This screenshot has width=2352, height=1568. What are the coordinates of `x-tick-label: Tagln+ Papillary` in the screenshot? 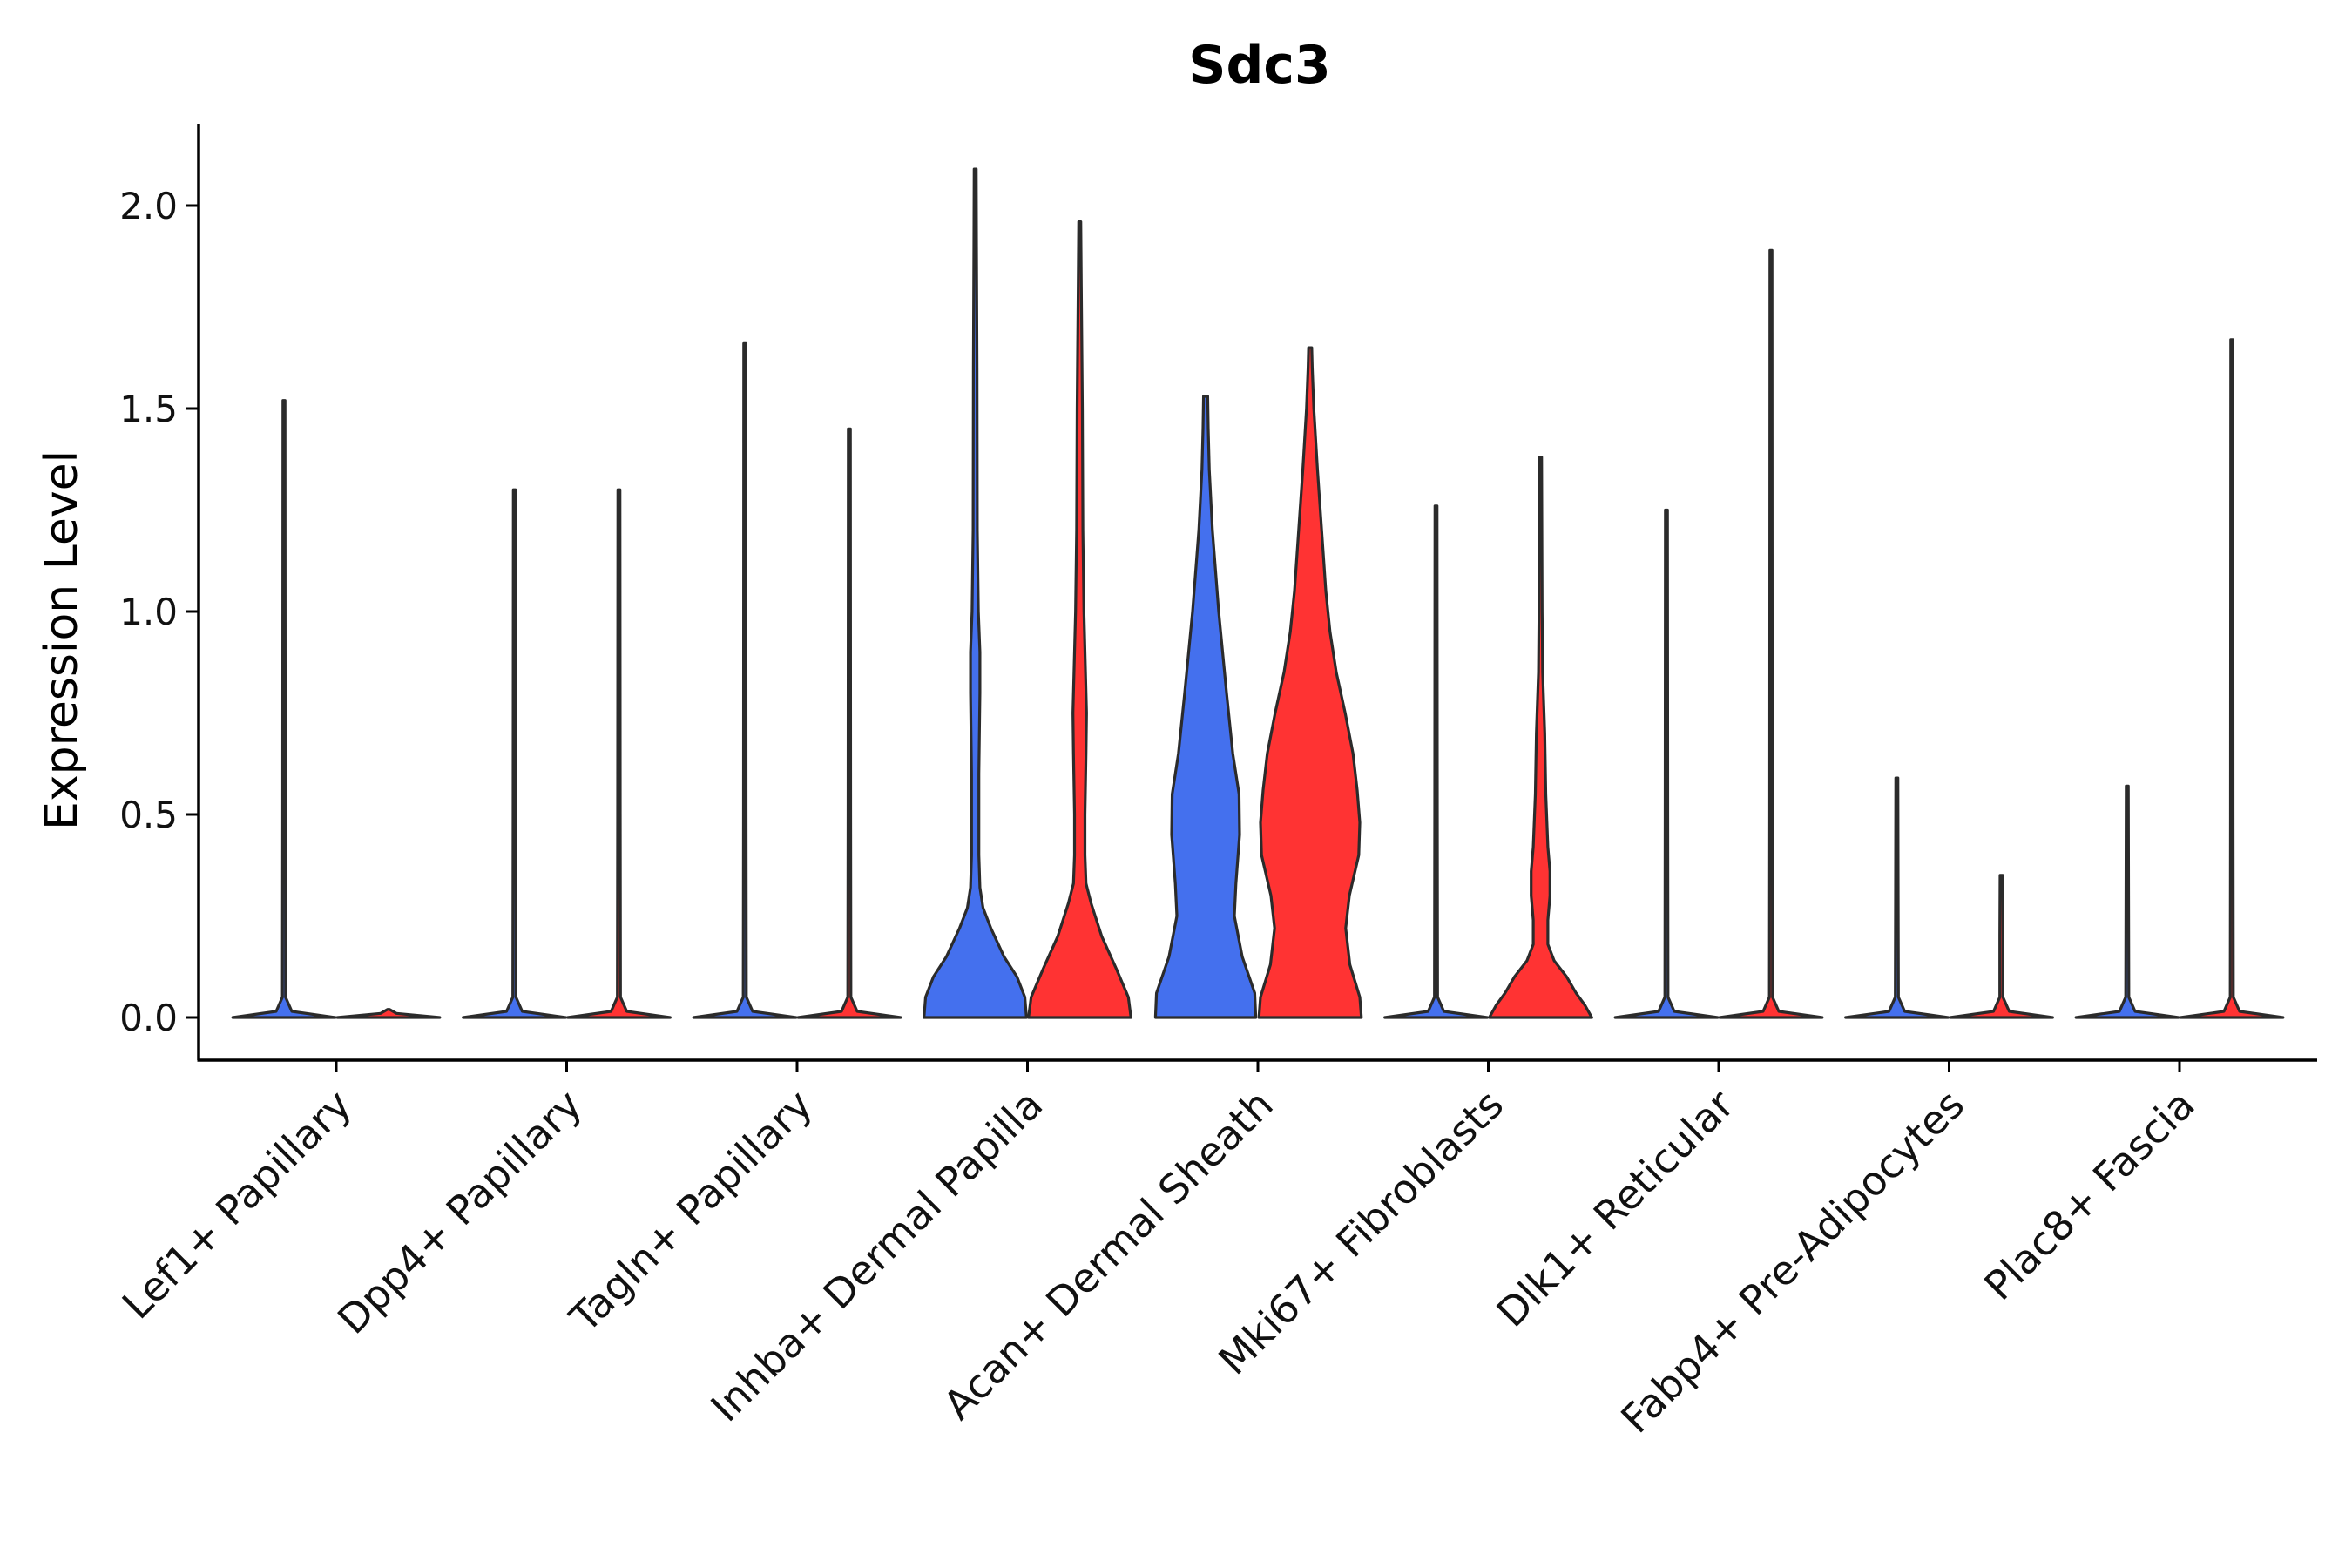 It's located at (690, 1211).